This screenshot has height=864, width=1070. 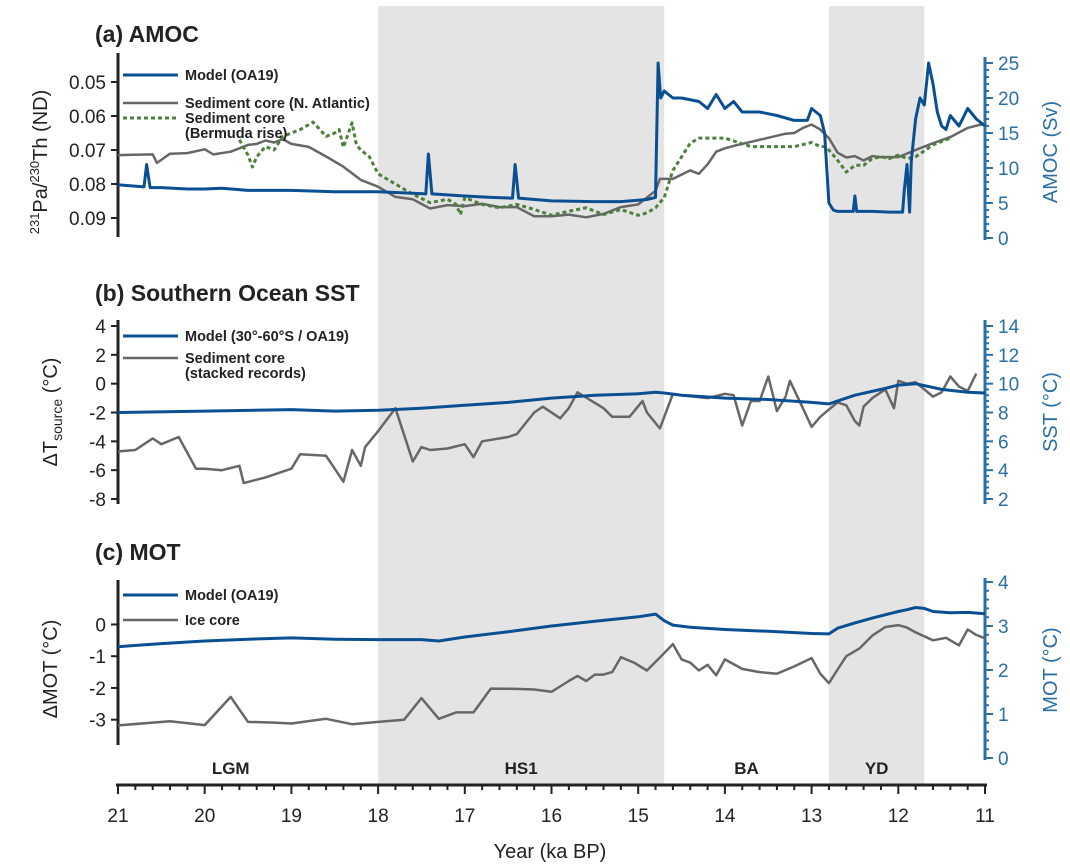 I want to click on legend-label: Sediment core (Bermuda rise), so click(x=236, y=126).